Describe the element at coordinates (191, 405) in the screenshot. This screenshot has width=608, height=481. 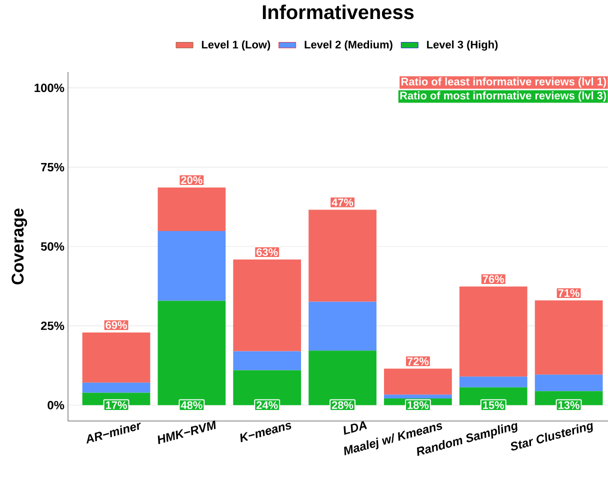
I see `annotation: 48%` at that location.